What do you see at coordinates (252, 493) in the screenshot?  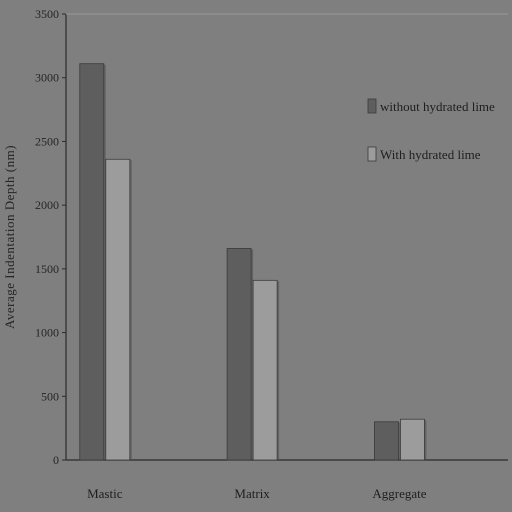 I see `x-category-label: Matrix` at bounding box center [252, 493].